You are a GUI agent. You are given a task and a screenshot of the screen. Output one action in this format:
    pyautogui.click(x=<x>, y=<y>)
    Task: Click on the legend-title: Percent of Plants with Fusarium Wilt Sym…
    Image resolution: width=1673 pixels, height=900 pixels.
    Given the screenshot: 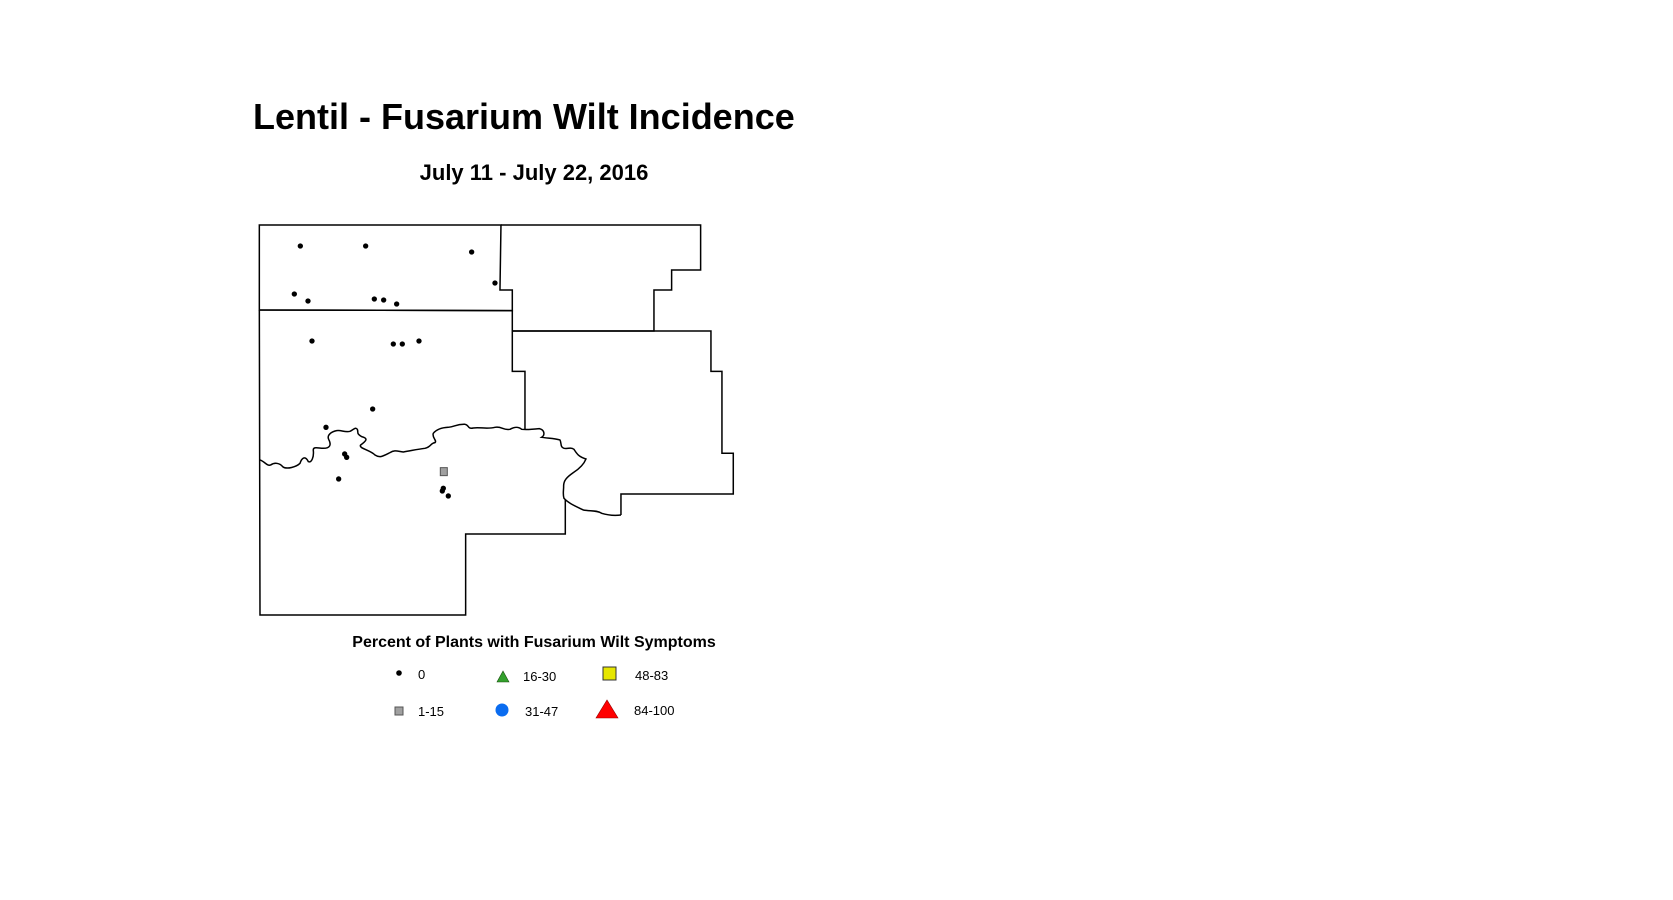 What is the action you would take?
    pyautogui.click(x=534, y=642)
    